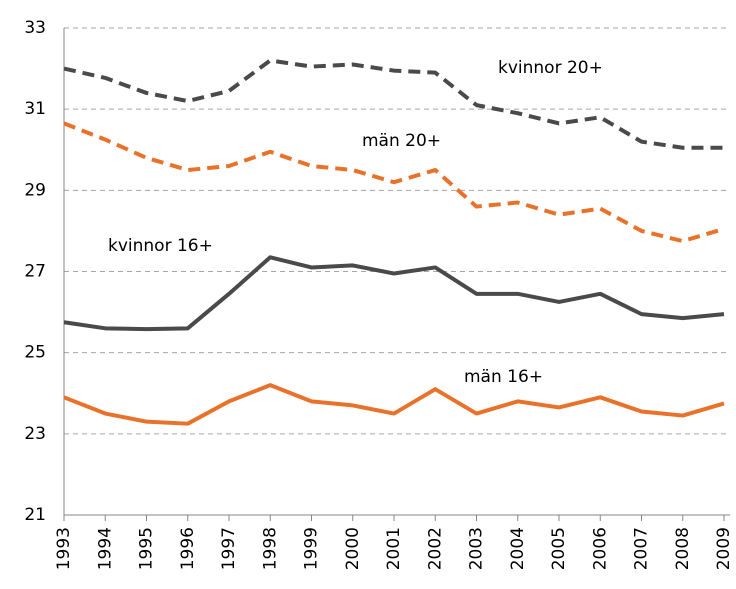  What do you see at coordinates (477, 548) in the screenshot?
I see `x-tick-label: 2003` at bounding box center [477, 548].